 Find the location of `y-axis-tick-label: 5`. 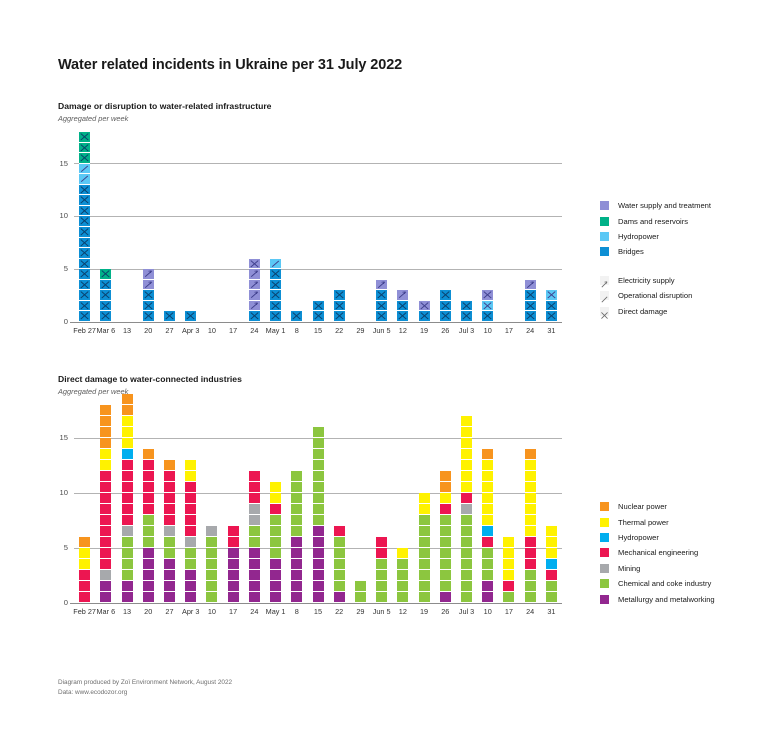

y-axis-tick-label: 5 is located at coordinates (65, 269).